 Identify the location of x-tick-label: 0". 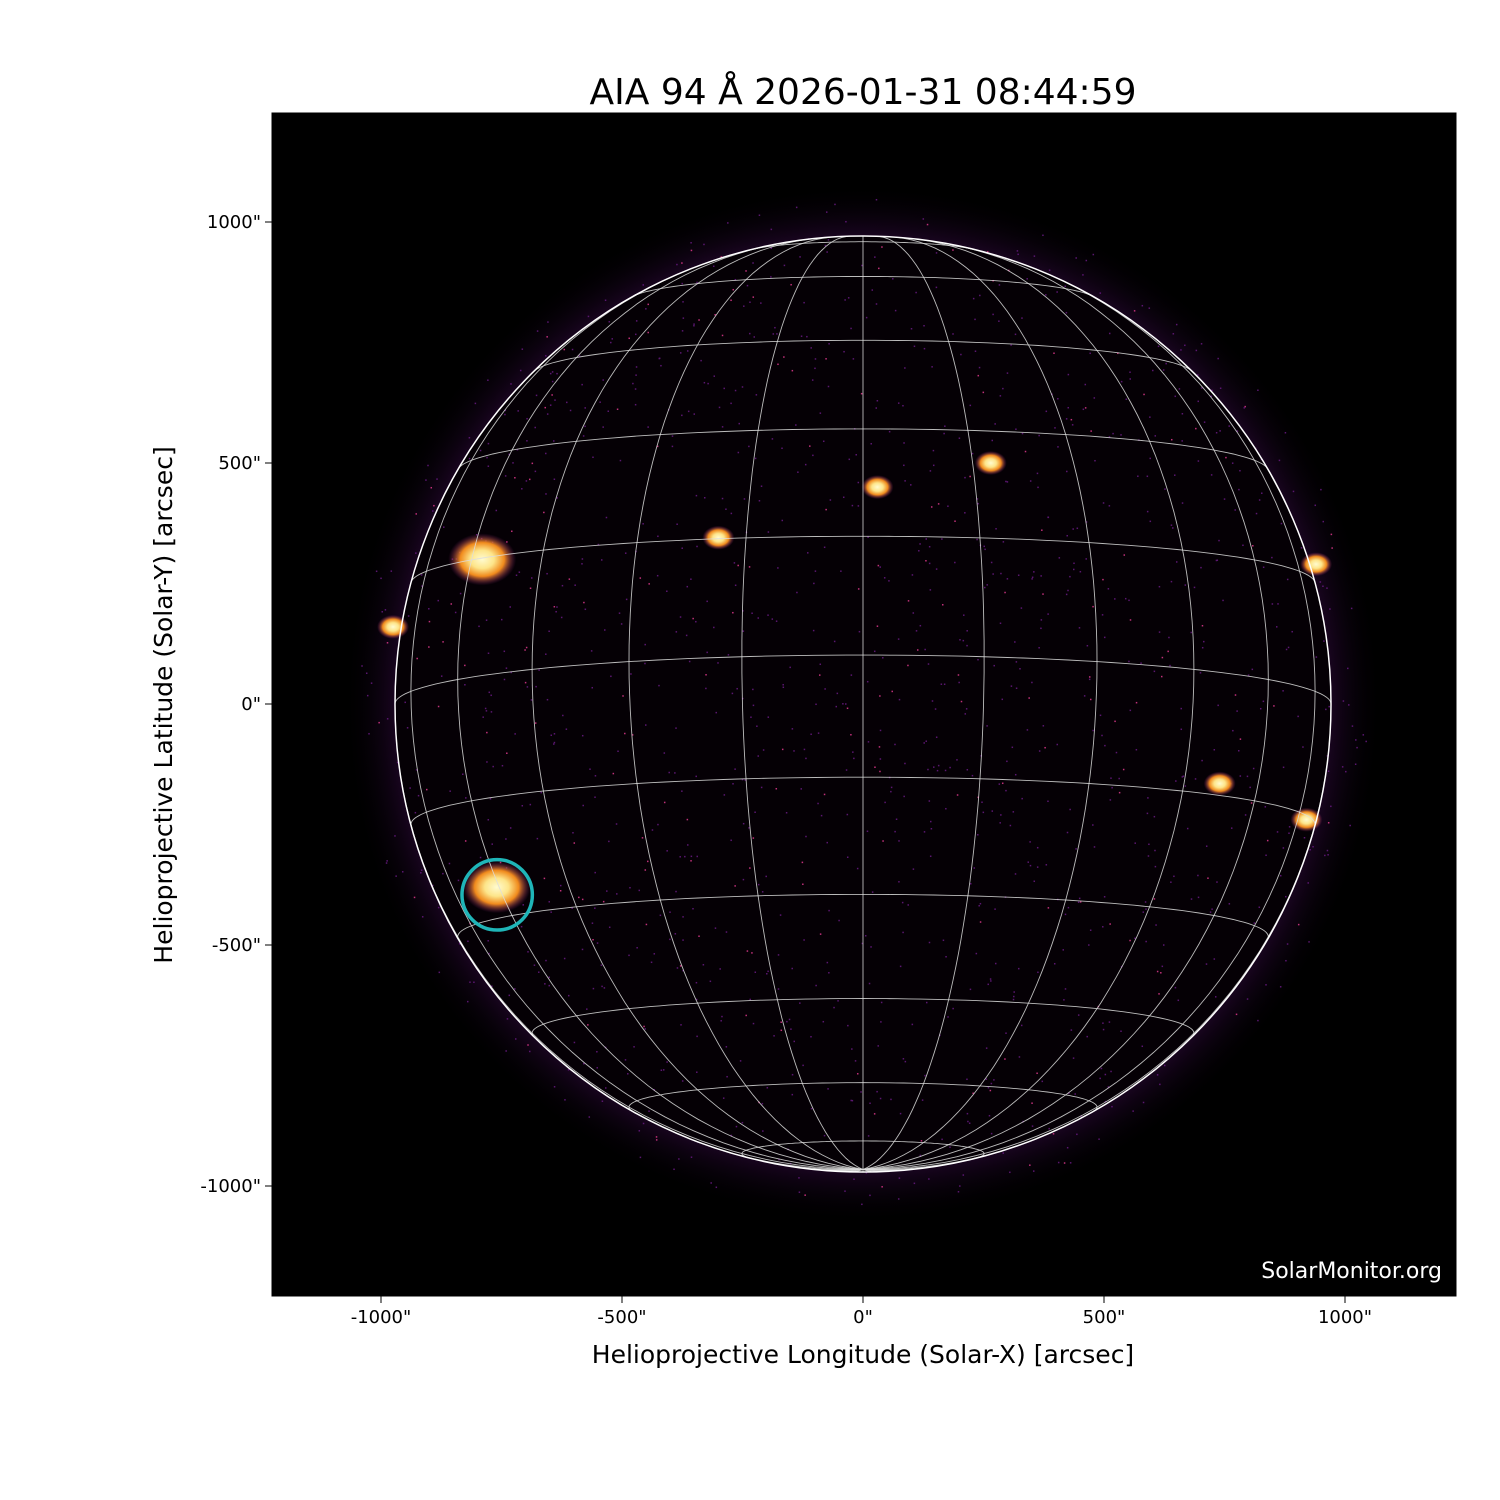
(863, 1317).